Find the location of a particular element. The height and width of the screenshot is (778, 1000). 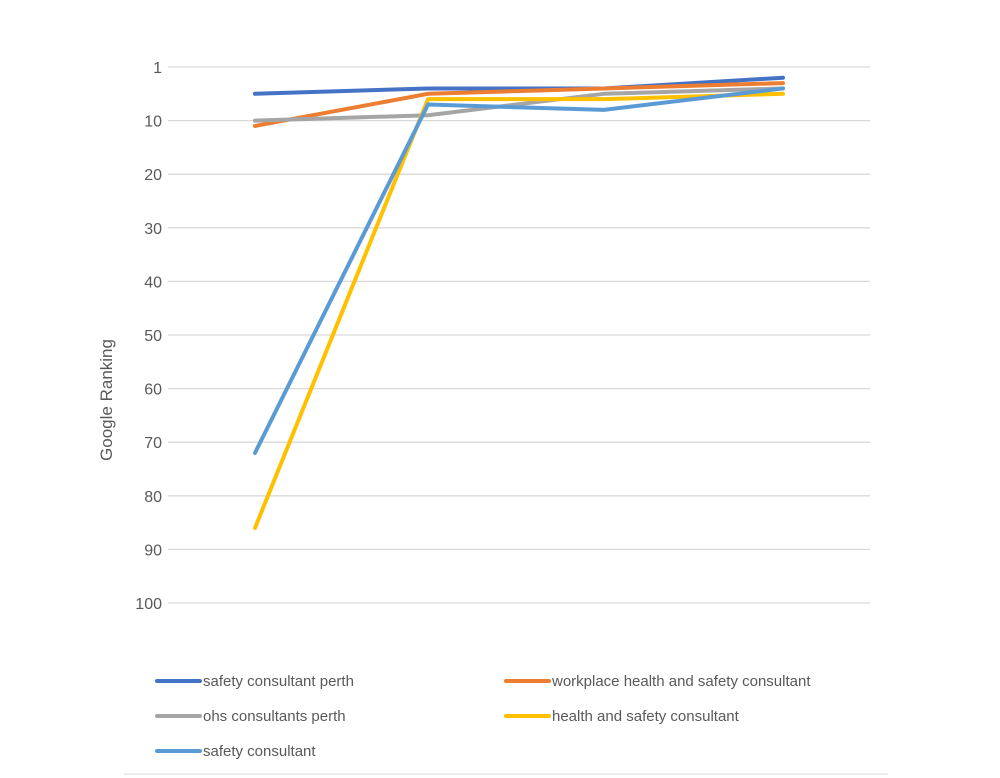

legend-label: ohs consultants perth is located at coordinates (274, 716).